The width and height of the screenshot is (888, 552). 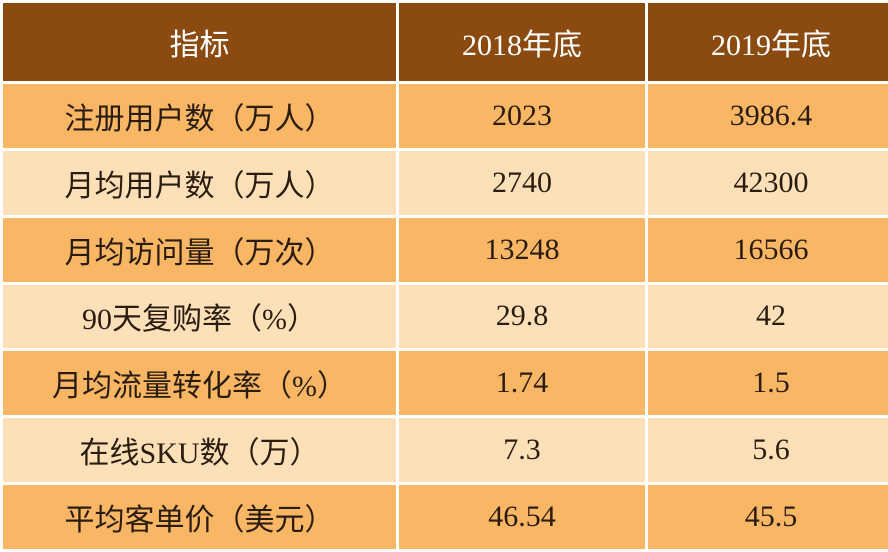 What do you see at coordinates (522, 517) in the screenshot?
I see `table-cell: 46.54` at bounding box center [522, 517].